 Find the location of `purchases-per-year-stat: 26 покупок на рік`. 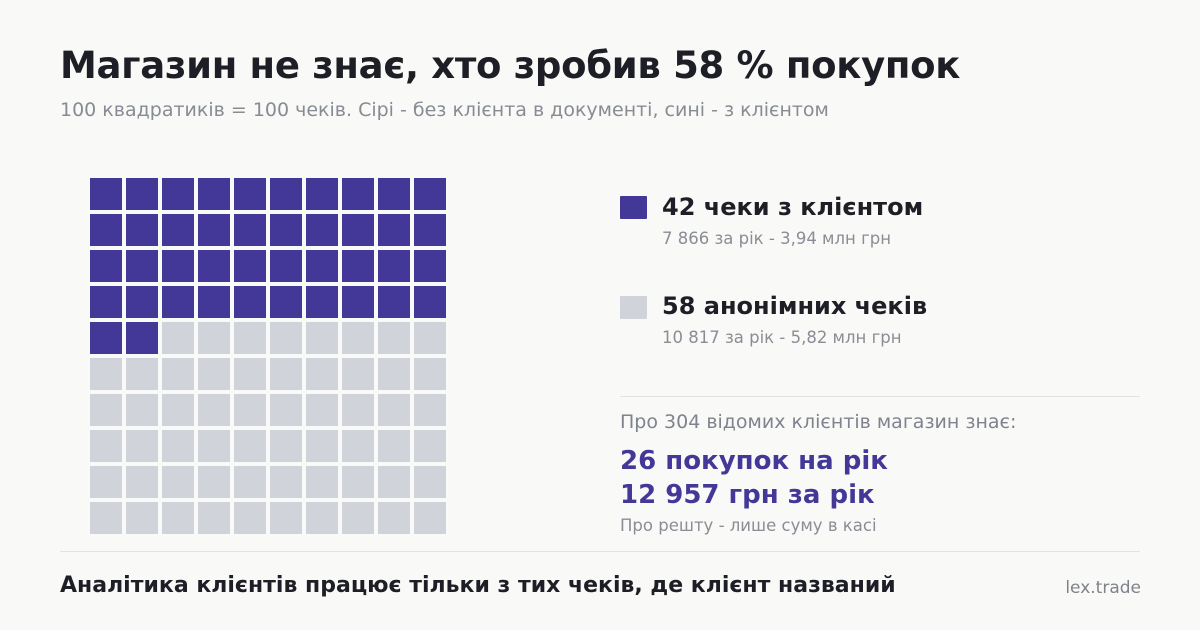

purchases-per-year-stat: 26 покупок на рік is located at coordinates (754, 461).